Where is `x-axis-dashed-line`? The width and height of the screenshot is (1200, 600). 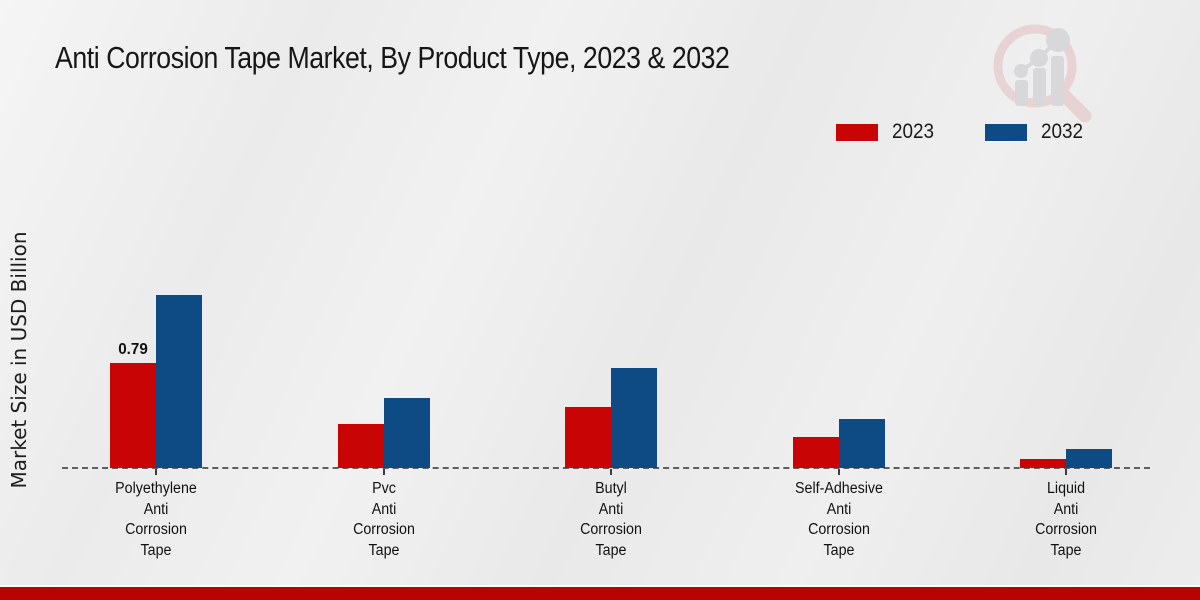 x-axis-dashed-line is located at coordinates (606, 468).